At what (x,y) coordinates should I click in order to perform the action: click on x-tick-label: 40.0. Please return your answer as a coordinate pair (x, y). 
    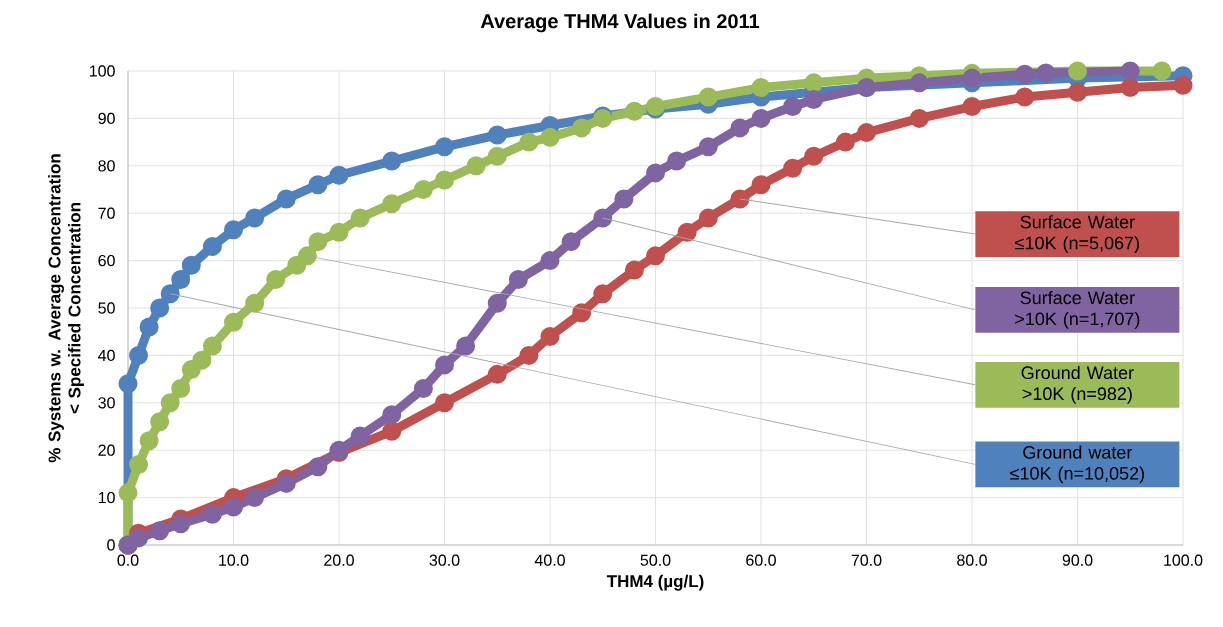
    Looking at the image, I should click on (549, 560).